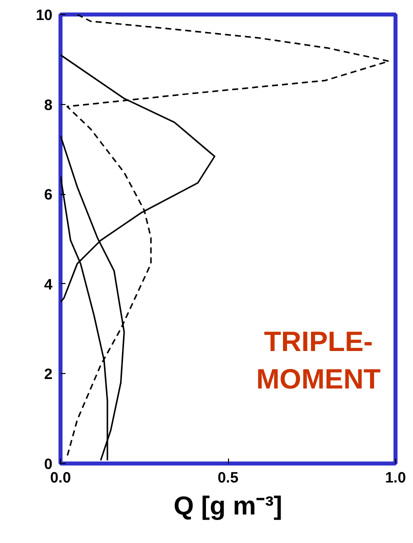  What do you see at coordinates (60, 478) in the screenshot?
I see `x-tick-label: 0.0` at bounding box center [60, 478].